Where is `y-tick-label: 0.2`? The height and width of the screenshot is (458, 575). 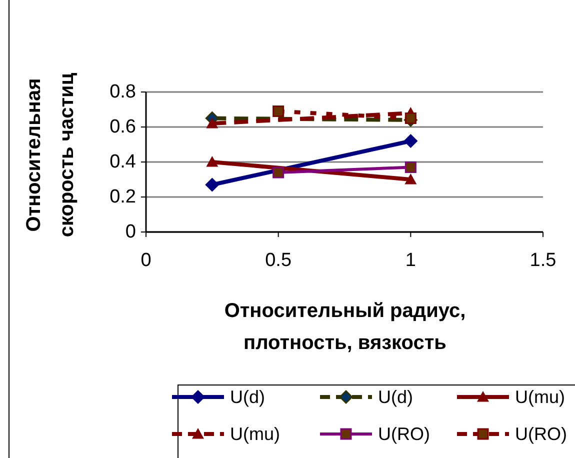
y-tick-label: 0.2 is located at coordinates (123, 197).